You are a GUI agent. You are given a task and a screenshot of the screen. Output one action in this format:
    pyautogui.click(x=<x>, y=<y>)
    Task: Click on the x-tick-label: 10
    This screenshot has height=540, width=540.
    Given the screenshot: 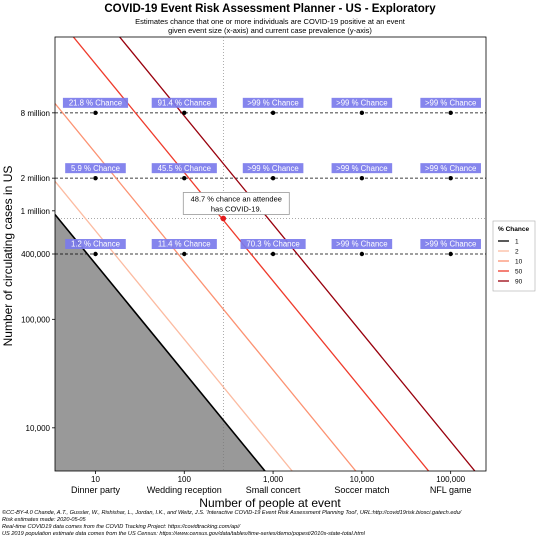 What is the action you would take?
    pyautogui.click(x=95, y=479)
    